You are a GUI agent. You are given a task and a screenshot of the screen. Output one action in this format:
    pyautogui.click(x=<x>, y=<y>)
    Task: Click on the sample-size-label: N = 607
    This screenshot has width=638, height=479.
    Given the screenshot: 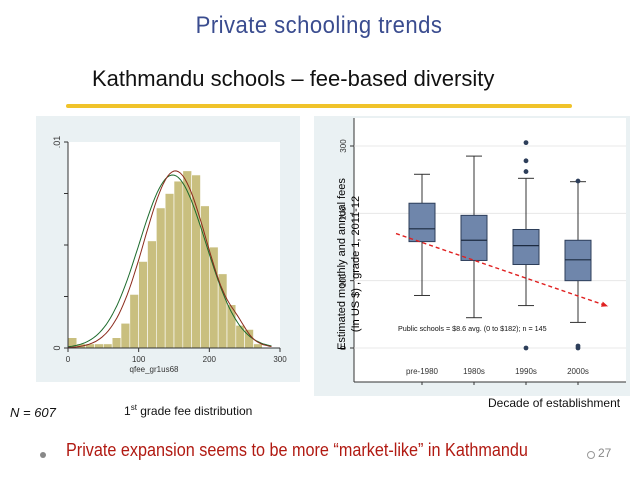 What is the action you would take?
    pyautogui.click(x=33, y=412)
    